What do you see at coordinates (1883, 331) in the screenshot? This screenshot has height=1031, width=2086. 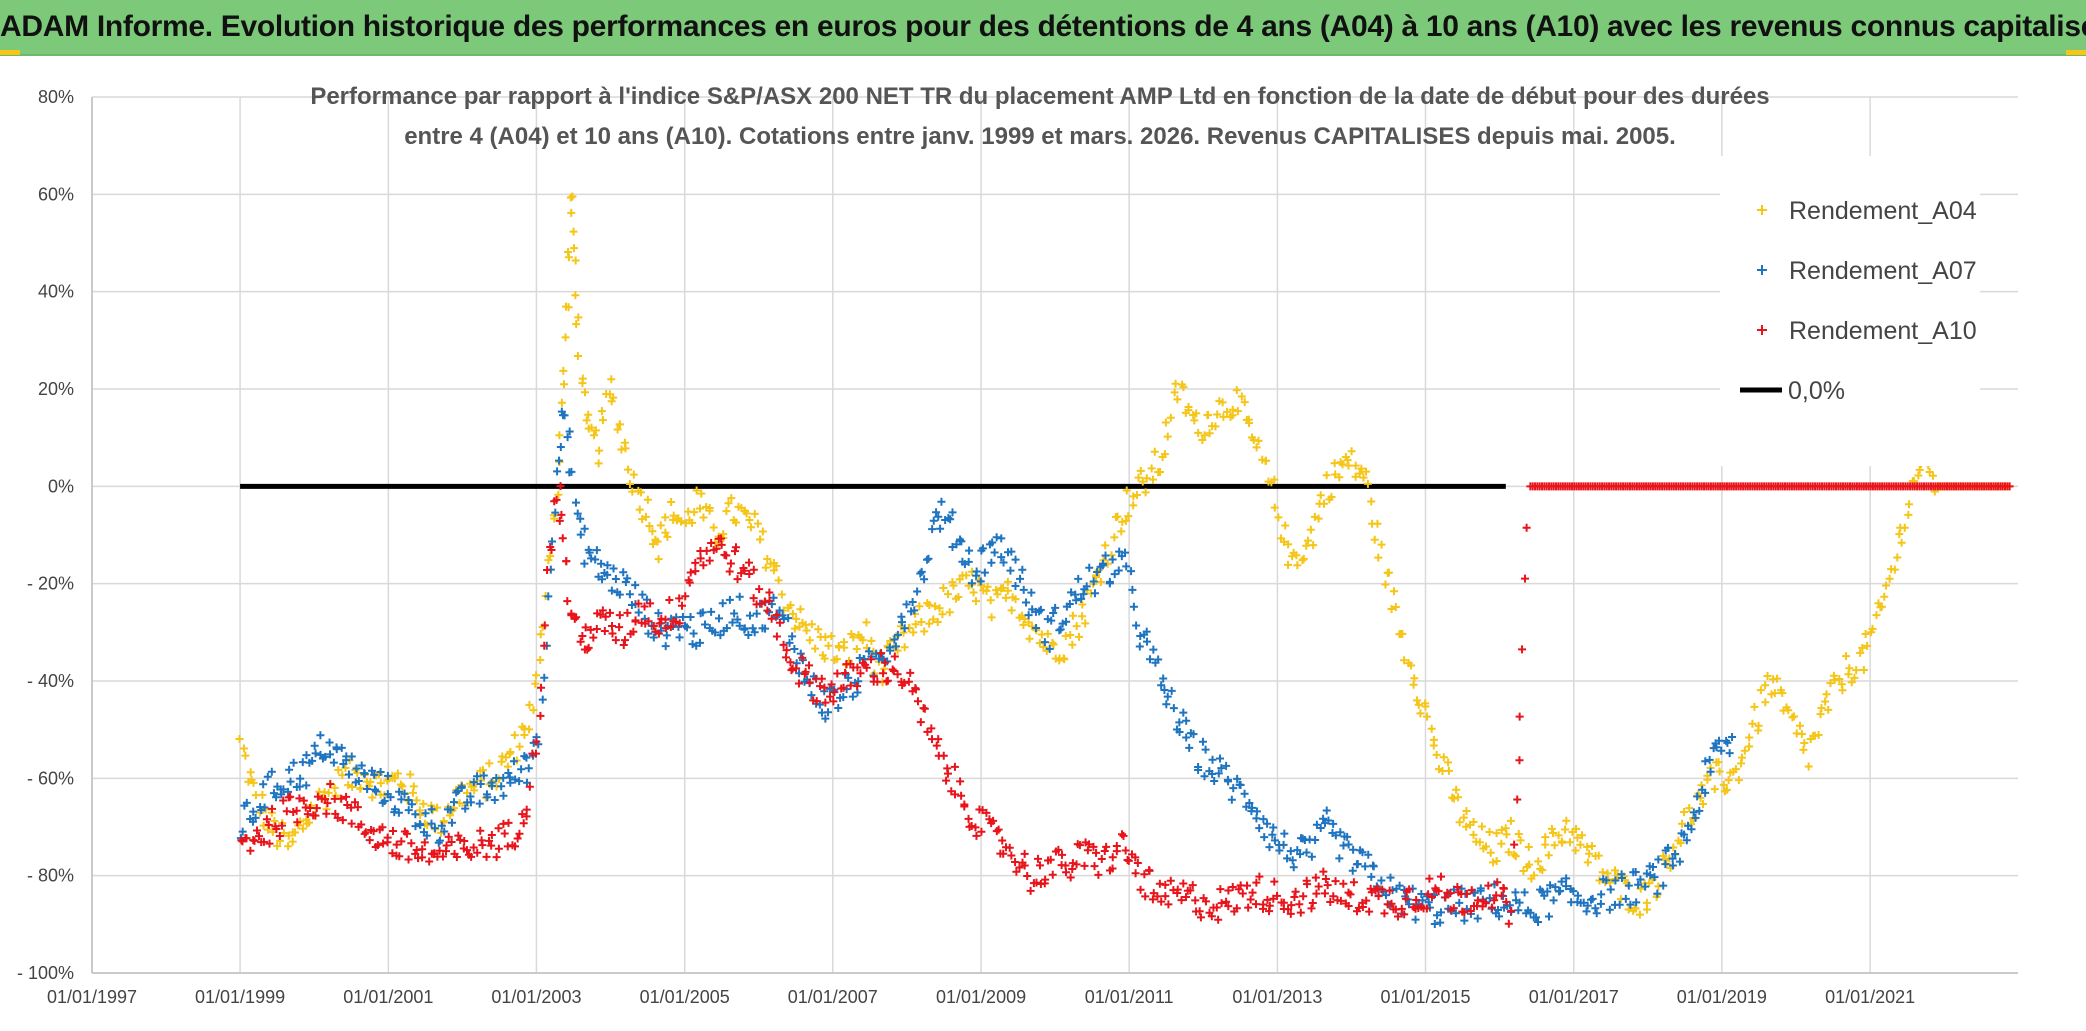 I see `legend-label: Rendement_A10` at bounding box center [1883, 331].